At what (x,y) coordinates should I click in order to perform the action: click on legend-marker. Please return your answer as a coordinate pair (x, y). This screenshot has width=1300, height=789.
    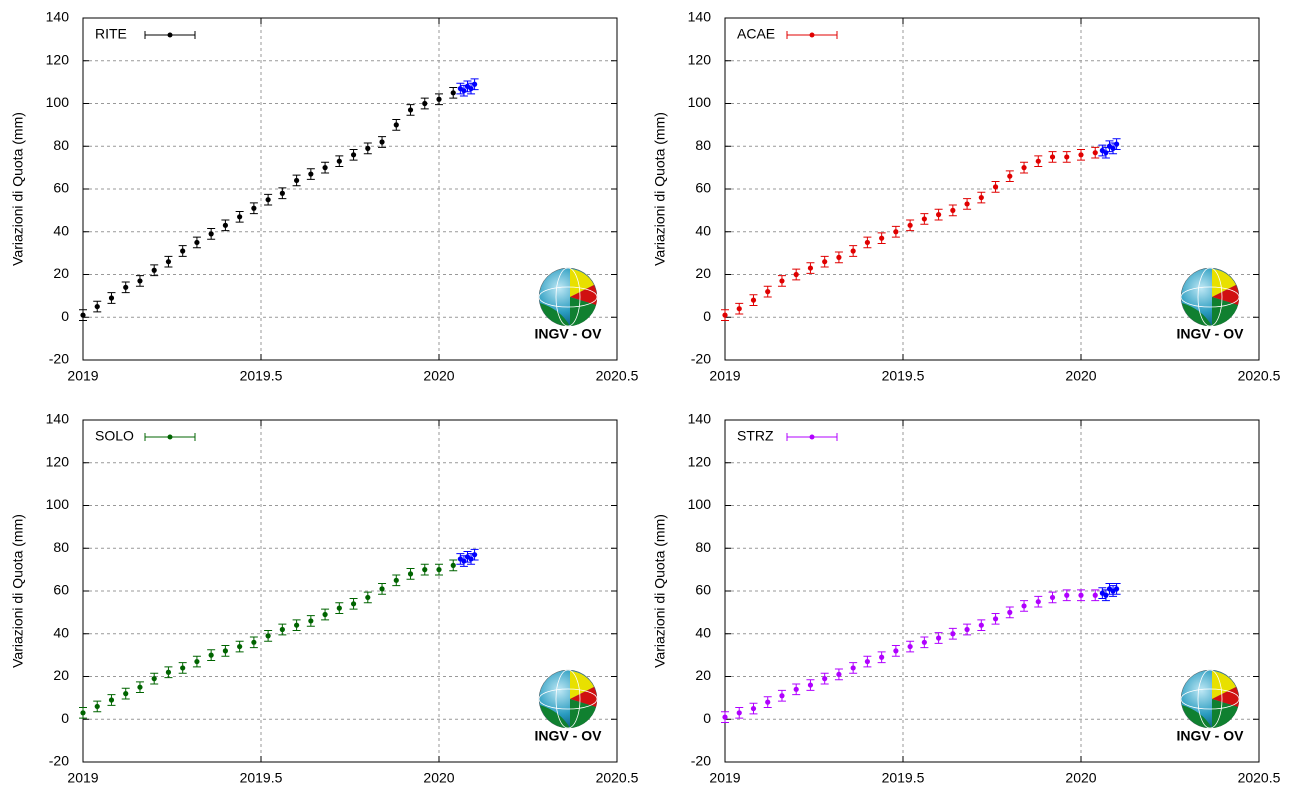
    Looking at the image, I should click on (812, 437).